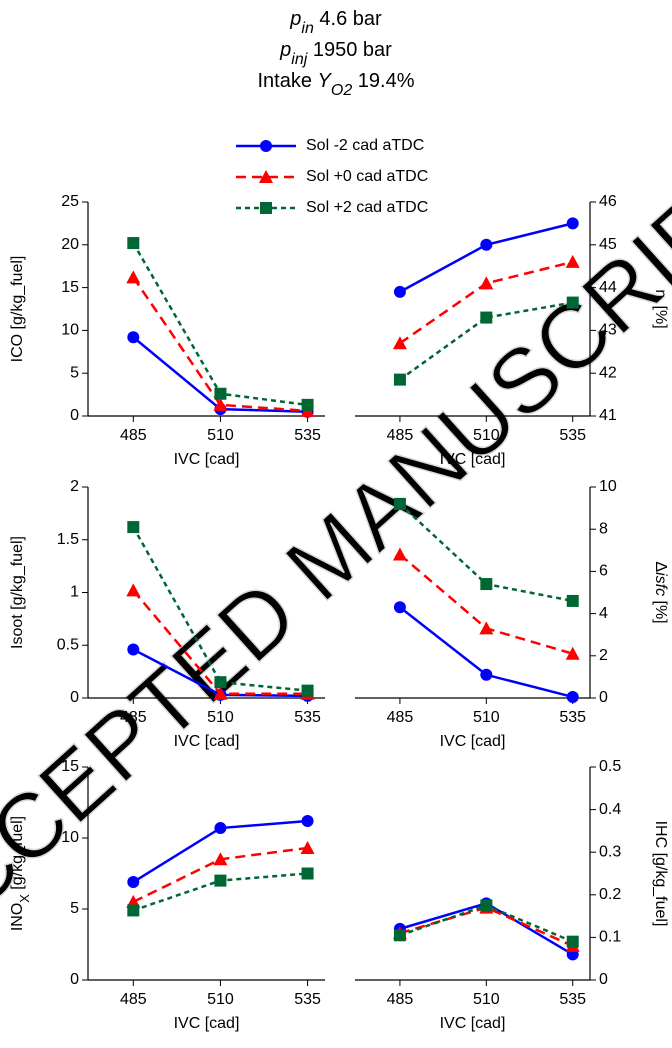 The width and height of the screenshot is (672, 1048). I want to click on text-part: [%], so click(660, 610).